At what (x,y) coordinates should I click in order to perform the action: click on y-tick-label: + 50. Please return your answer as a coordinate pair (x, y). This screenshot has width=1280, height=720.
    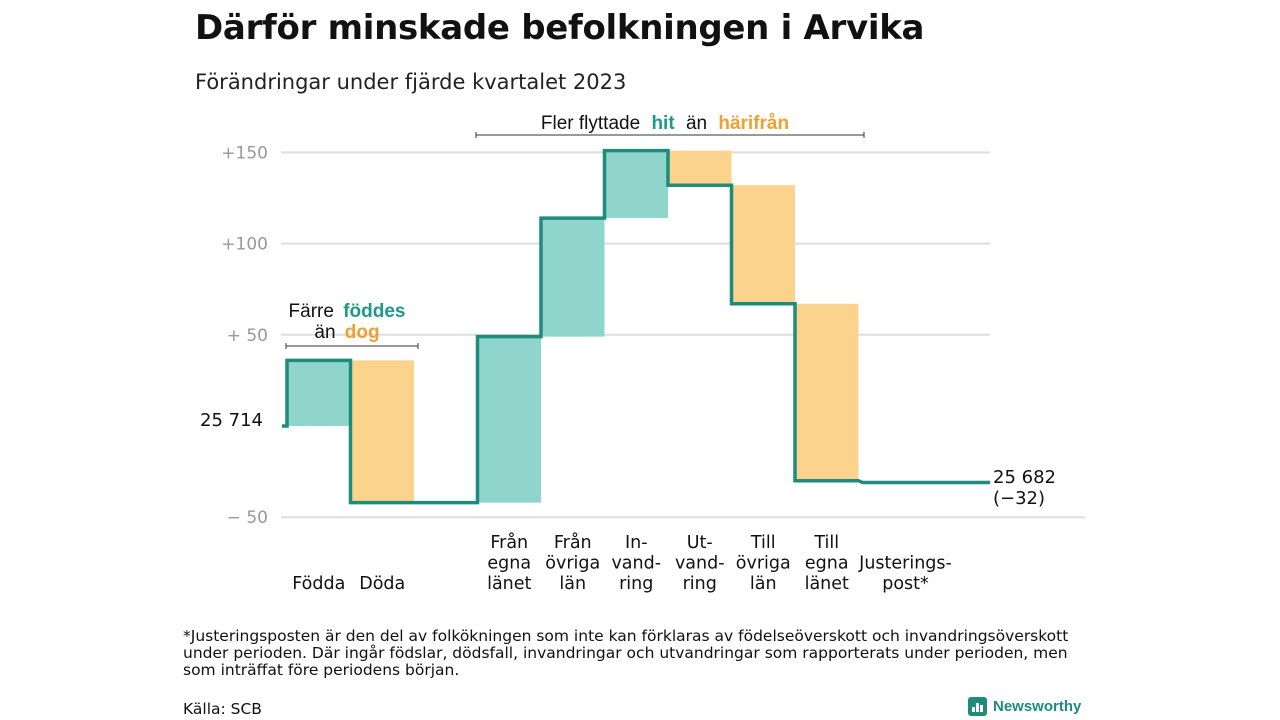
    Looking at the image, I should click on (247, 336).